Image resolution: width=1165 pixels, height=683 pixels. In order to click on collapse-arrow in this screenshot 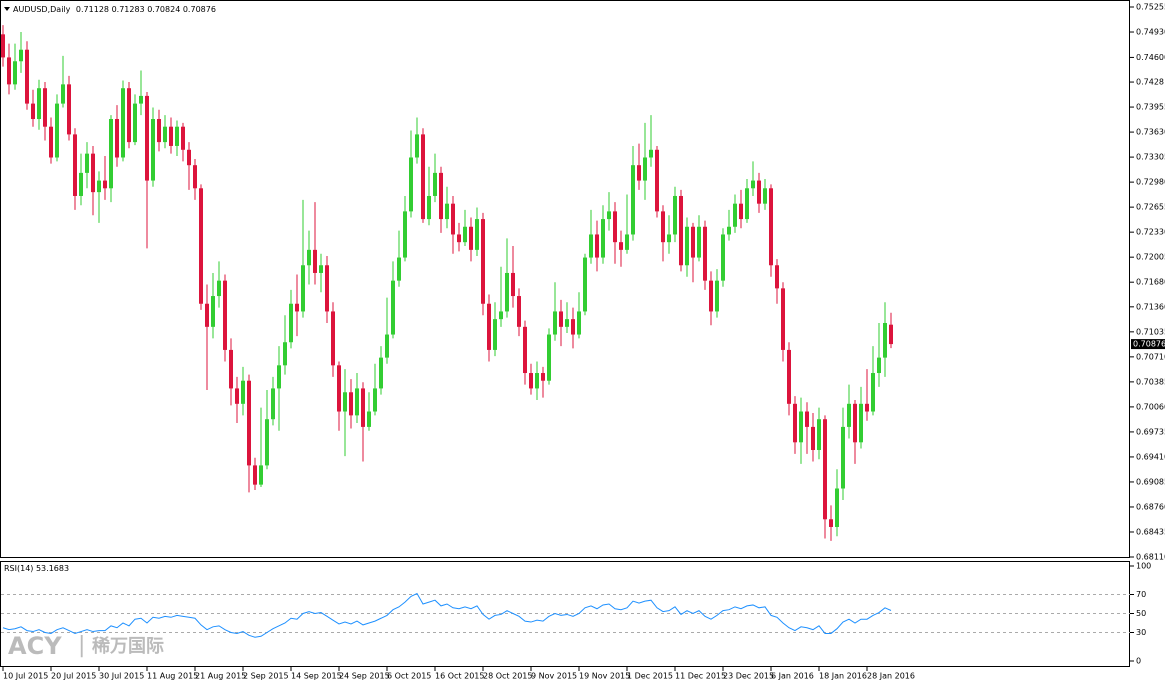, I will do `click(7, 9)`.